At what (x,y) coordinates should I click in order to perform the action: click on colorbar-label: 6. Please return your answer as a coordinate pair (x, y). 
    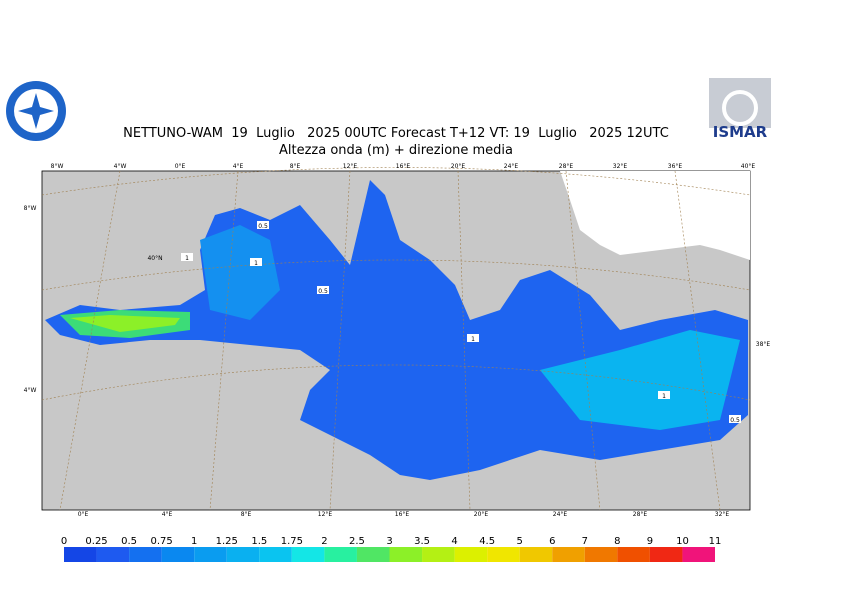
    Looking at the image, I should click on (552, 541).